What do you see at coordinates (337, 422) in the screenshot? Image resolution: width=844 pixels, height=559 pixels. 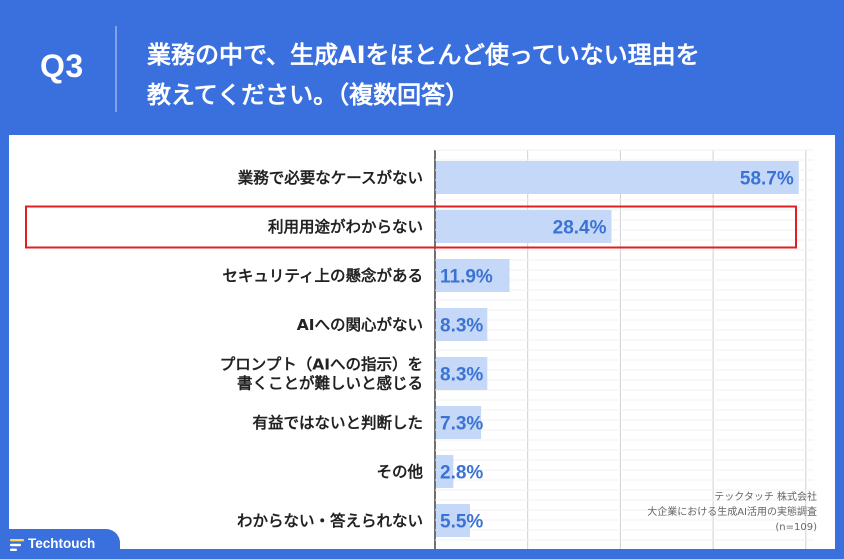 I see `category-label: 有益ではないと判断した` at bounding box center [337, 422].